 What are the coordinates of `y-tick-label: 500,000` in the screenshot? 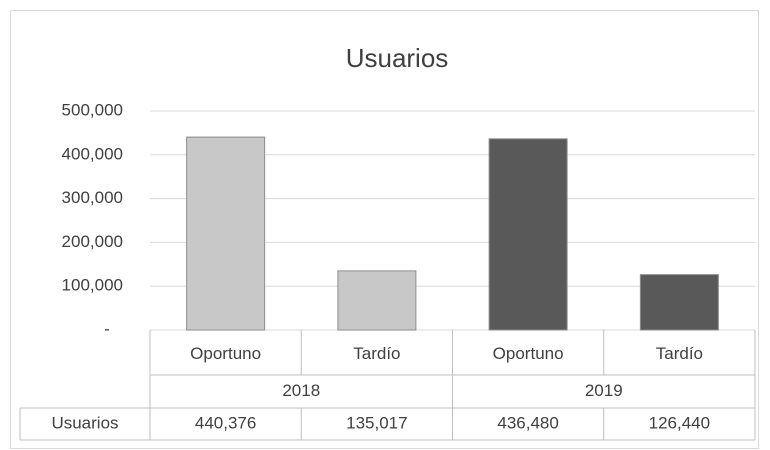 It's located at (92, 109).